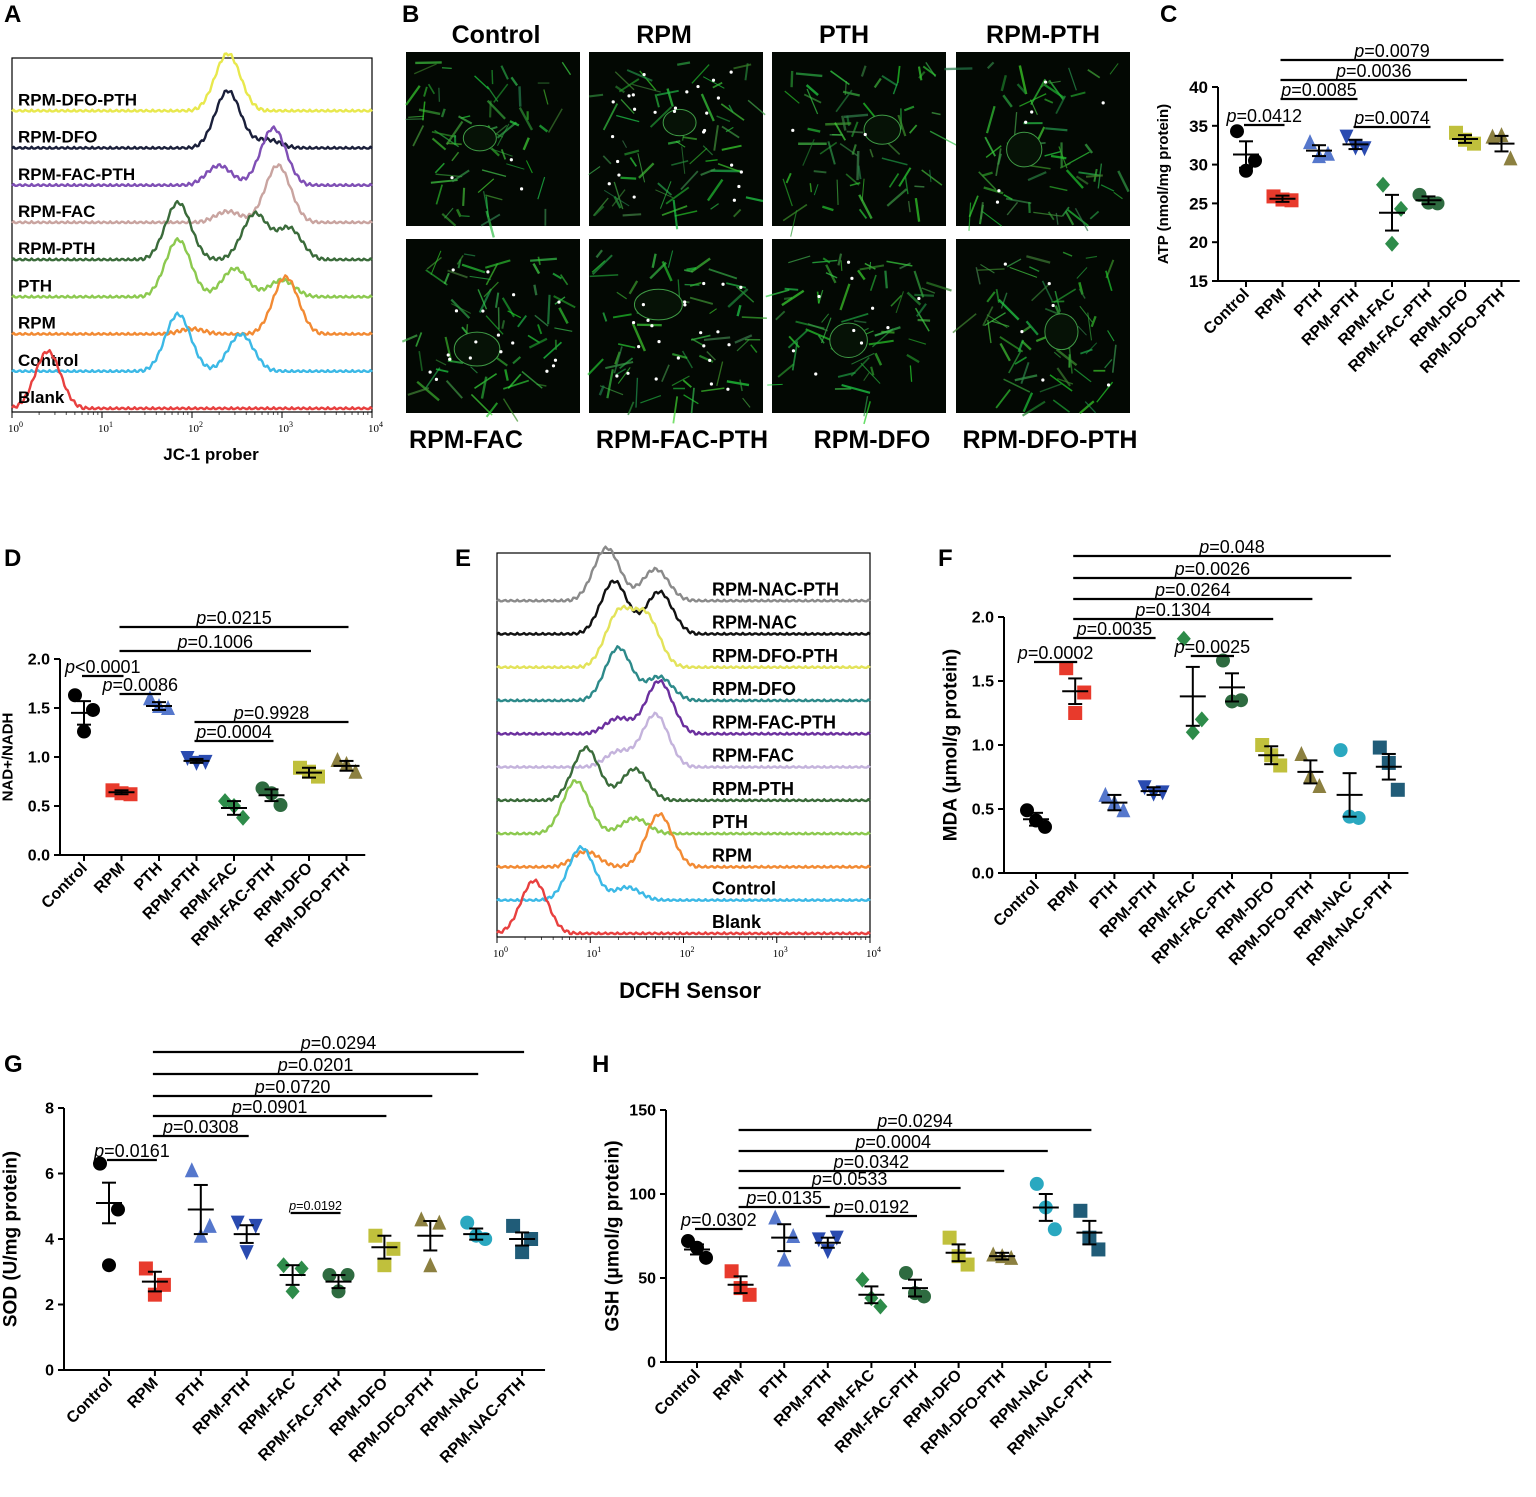  What do you see at coordinates (192, 194) in the screenshot?
I see `a-curve-rpm-fac` at bounding box center [192, 194].